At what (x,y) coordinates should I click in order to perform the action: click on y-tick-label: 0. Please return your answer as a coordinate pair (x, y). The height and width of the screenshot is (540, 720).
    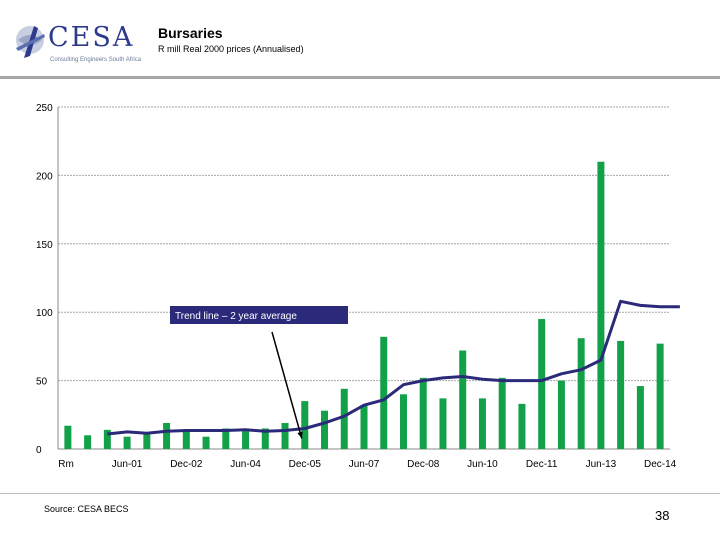
    Looking at the image, I should click on (39, 450).